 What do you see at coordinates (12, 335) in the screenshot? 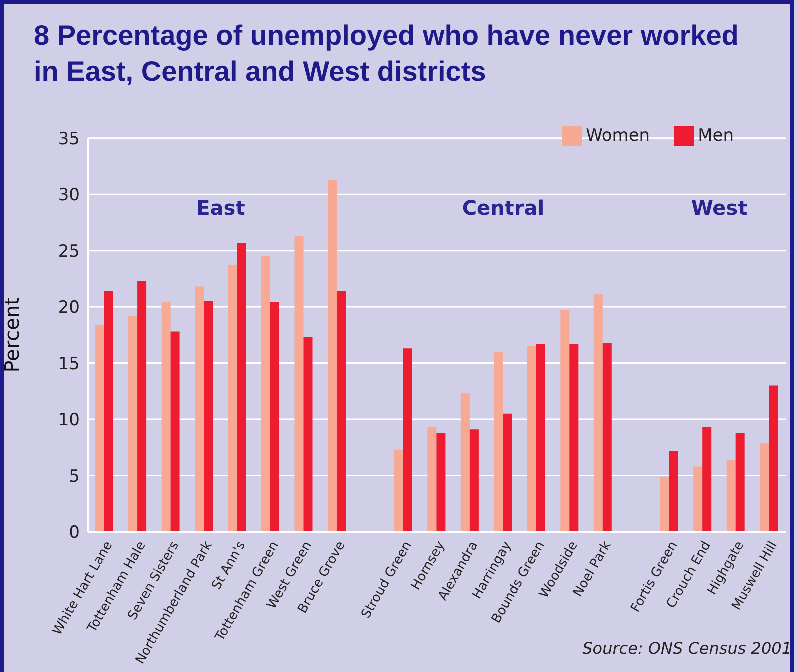
I see `y-axis-title: Percent` at bounding box center [12, 335].